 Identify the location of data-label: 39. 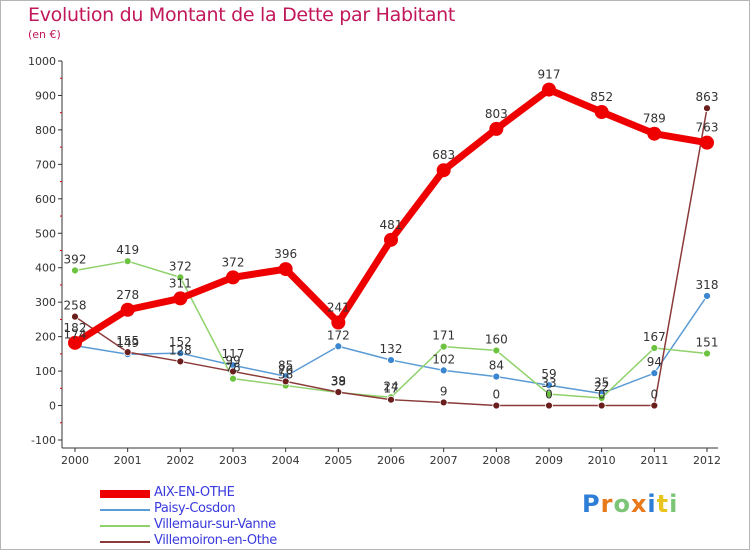
(338, 381).